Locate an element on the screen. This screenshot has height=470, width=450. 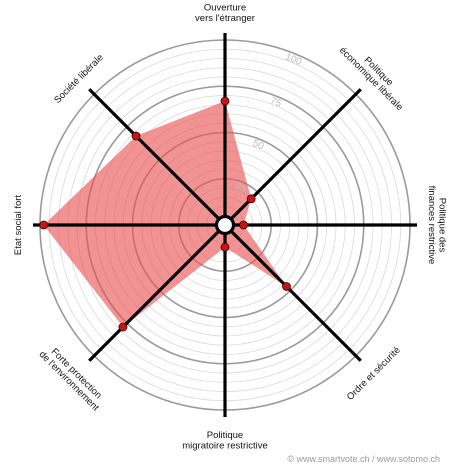
marker-environnement is located at coordinates (123, 327).